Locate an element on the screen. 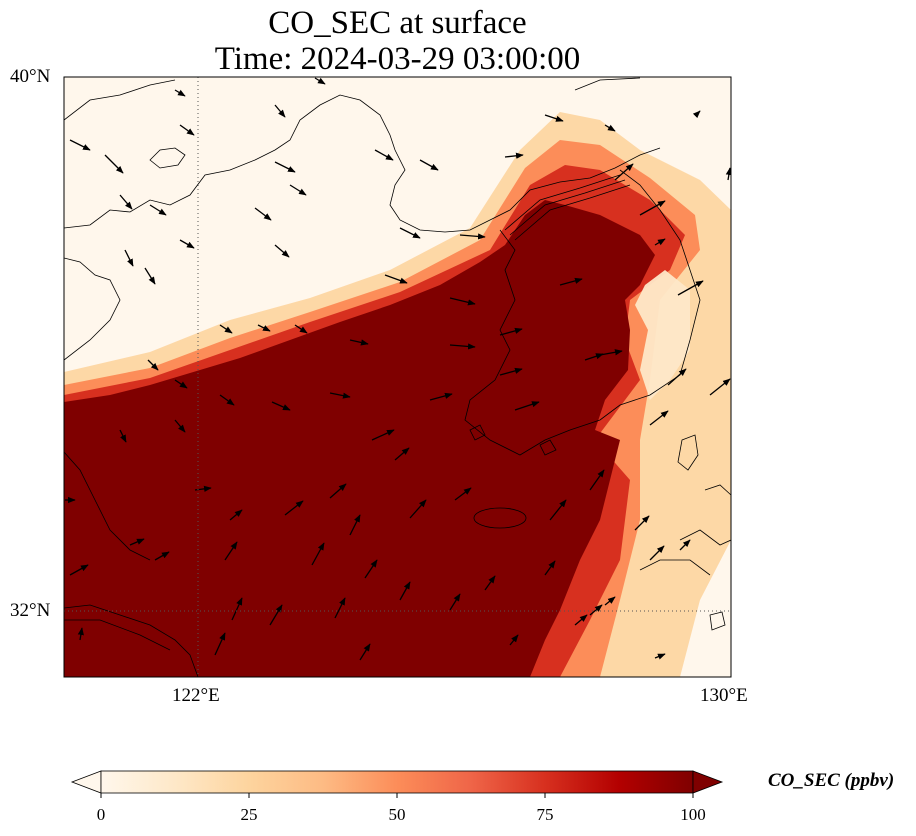 The width and height of the screenshot is (916, 836). colorbar-tick-label: 100 is located at coordinates (693, 814).